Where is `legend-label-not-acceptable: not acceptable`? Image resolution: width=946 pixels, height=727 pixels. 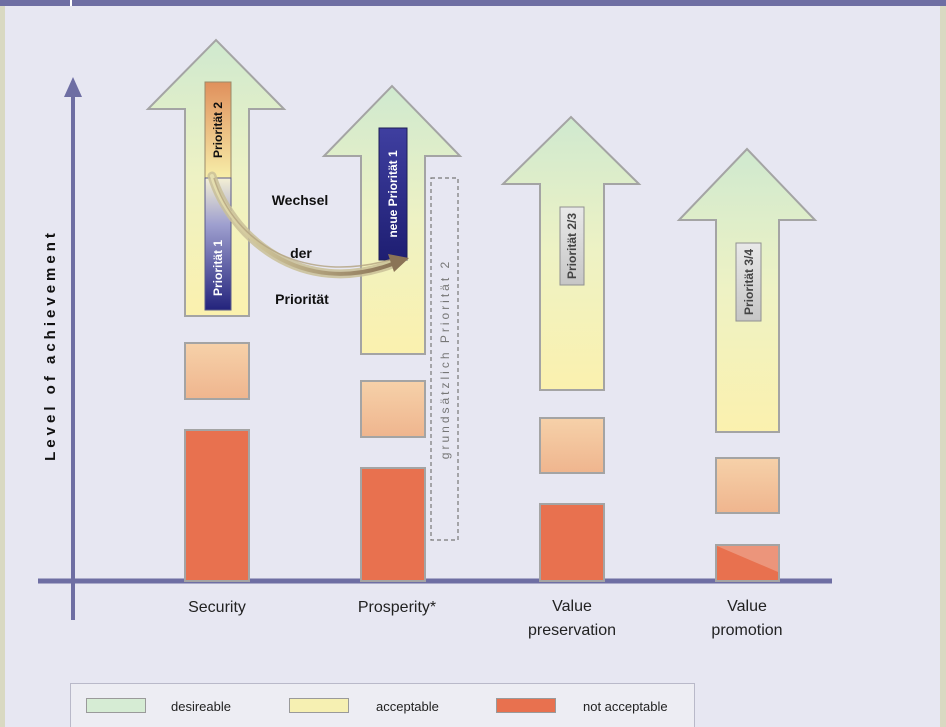 legend-label-not-acceptable: not acceptable is located at coordinates (625, 706).